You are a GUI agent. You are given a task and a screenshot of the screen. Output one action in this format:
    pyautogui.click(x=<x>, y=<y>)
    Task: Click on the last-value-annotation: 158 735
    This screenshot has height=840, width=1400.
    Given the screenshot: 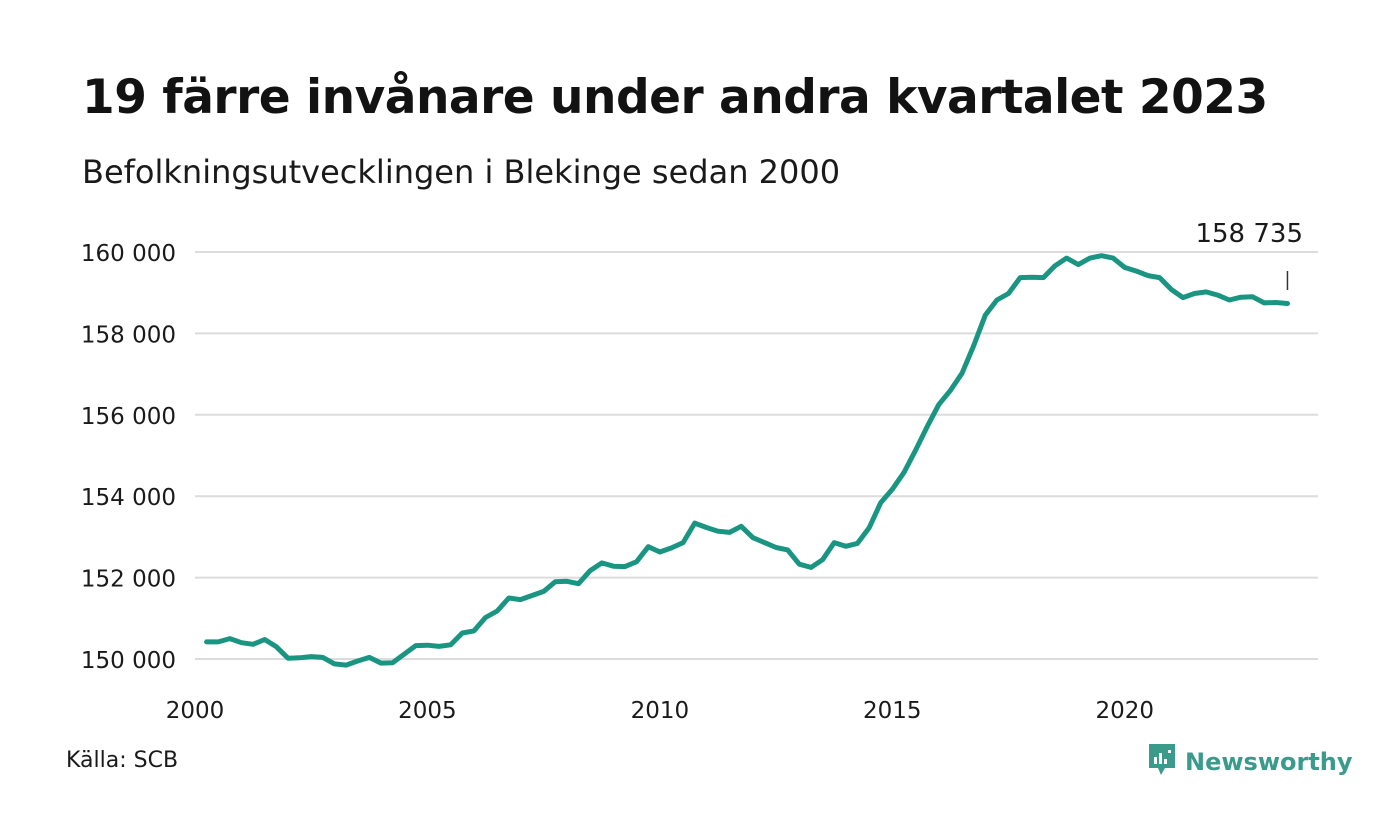 What is the action you would take?
    pyautogui.click(x=1249, y=254)
    